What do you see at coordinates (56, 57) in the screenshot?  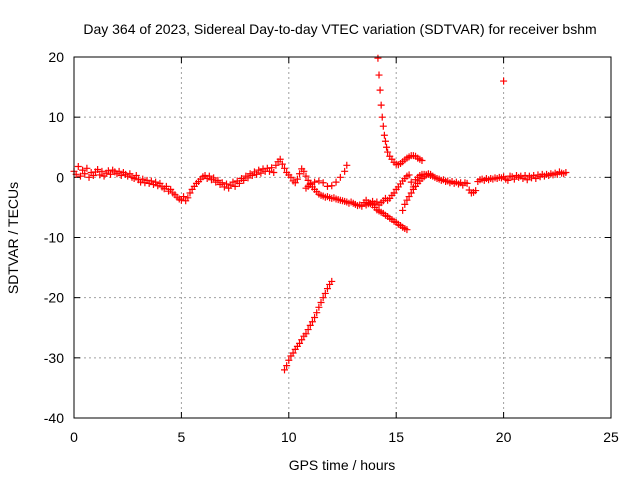 I see `y-tick-label: 20` at bounding box center [56, 57].